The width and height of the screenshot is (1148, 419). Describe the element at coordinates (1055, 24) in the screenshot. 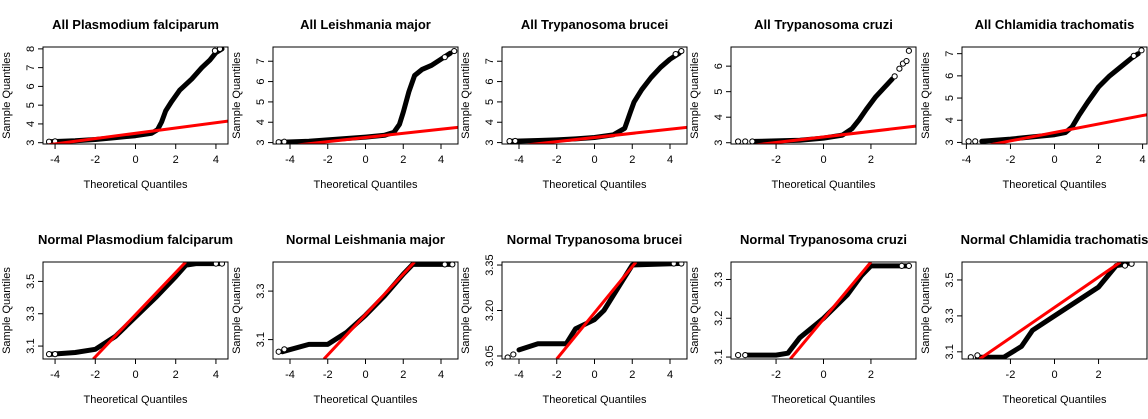

I see `panel-title: All Chlamidia trachomatis` at that location.